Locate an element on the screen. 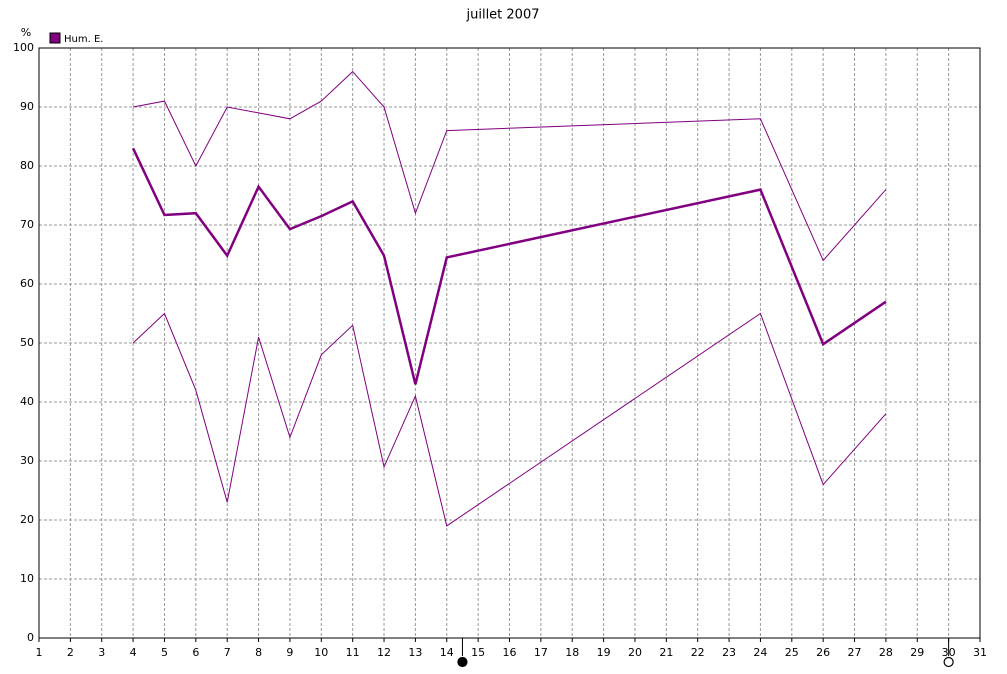  x-tick-label: 26 is located at coordinates (823, 652).